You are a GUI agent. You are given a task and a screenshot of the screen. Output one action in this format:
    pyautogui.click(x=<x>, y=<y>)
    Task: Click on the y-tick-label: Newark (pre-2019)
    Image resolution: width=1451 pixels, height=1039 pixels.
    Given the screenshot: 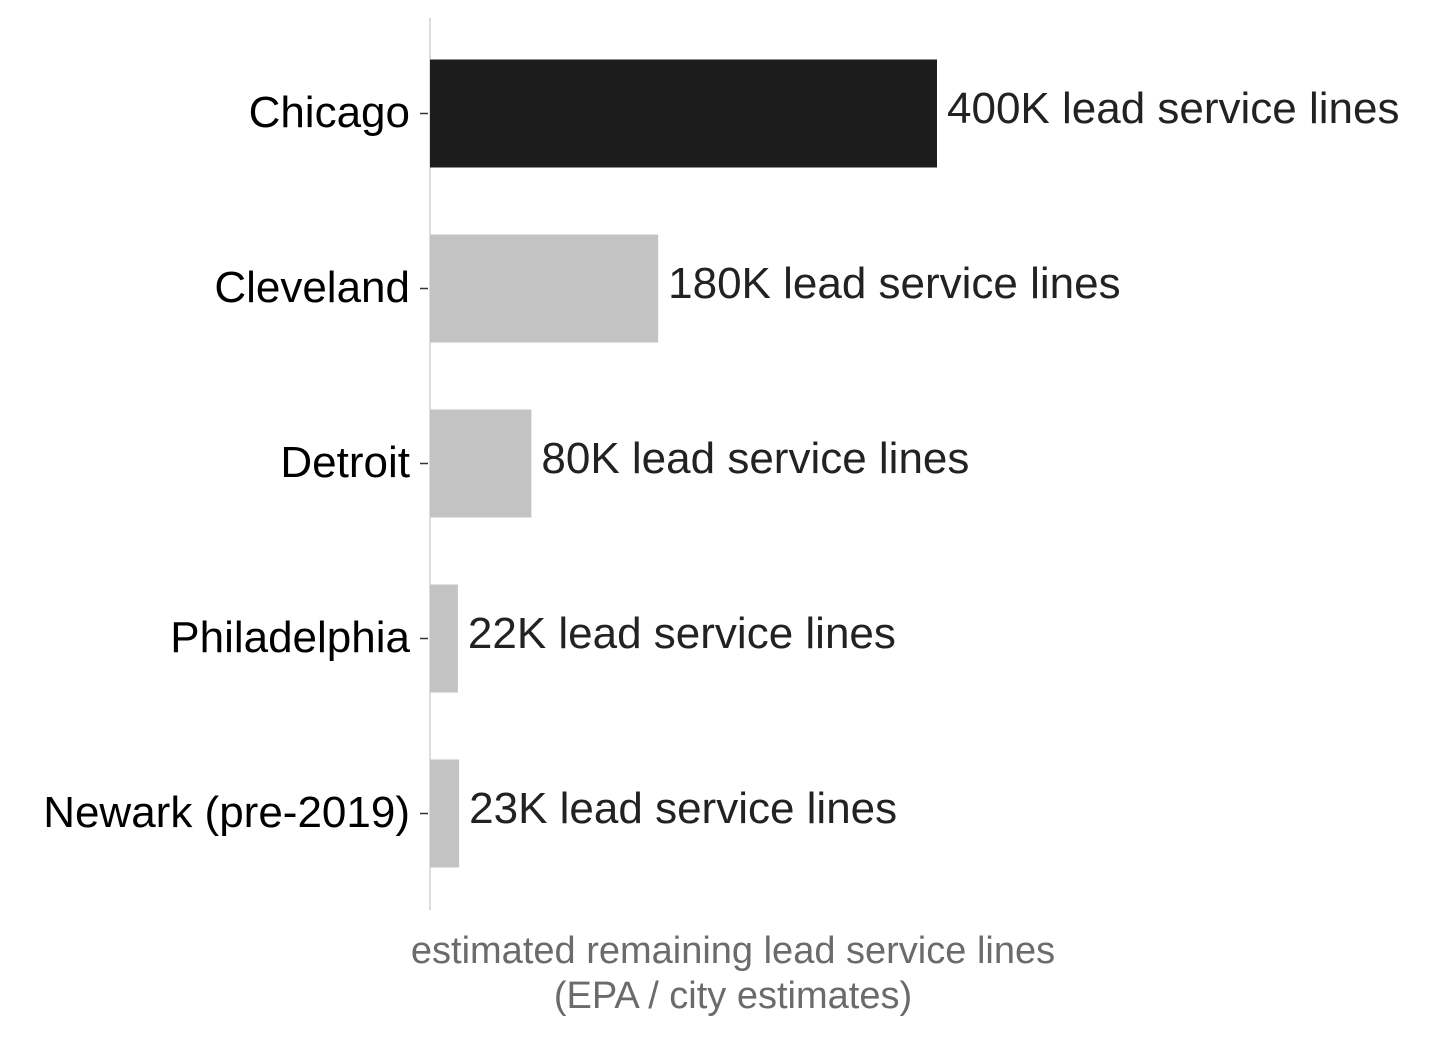 What is the action you would take?
    pyautogui.click(x=226, y=812)
    